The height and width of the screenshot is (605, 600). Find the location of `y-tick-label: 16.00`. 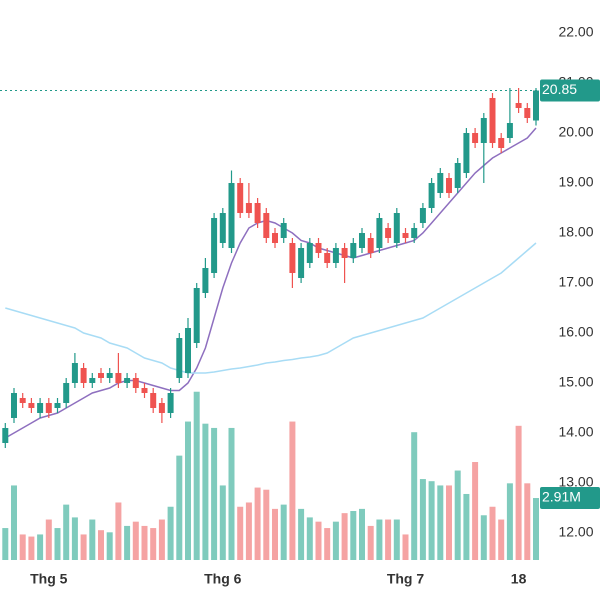

y-tick-label: 16.00 is located at coordinates (575, 332).